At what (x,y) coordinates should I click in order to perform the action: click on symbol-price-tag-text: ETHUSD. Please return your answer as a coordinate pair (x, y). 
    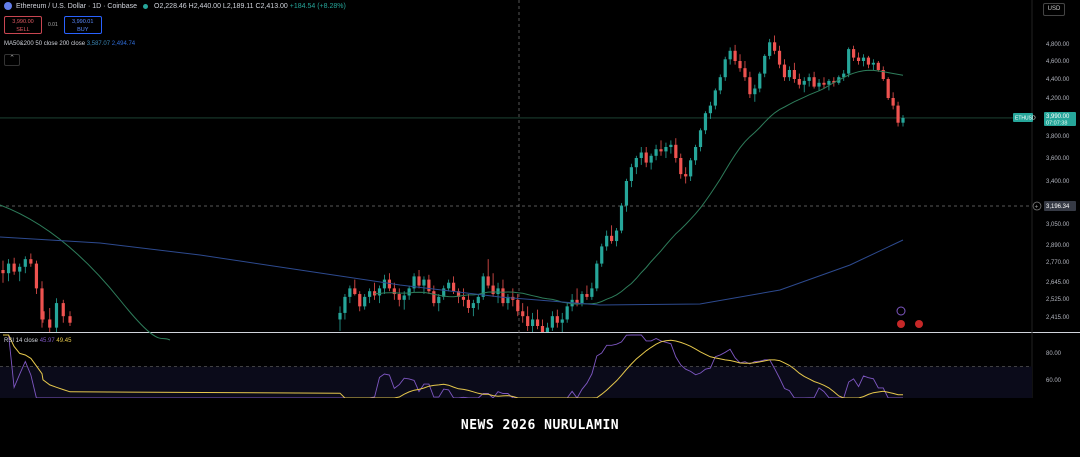
    Looking at the image, I should click on (1025, 118).